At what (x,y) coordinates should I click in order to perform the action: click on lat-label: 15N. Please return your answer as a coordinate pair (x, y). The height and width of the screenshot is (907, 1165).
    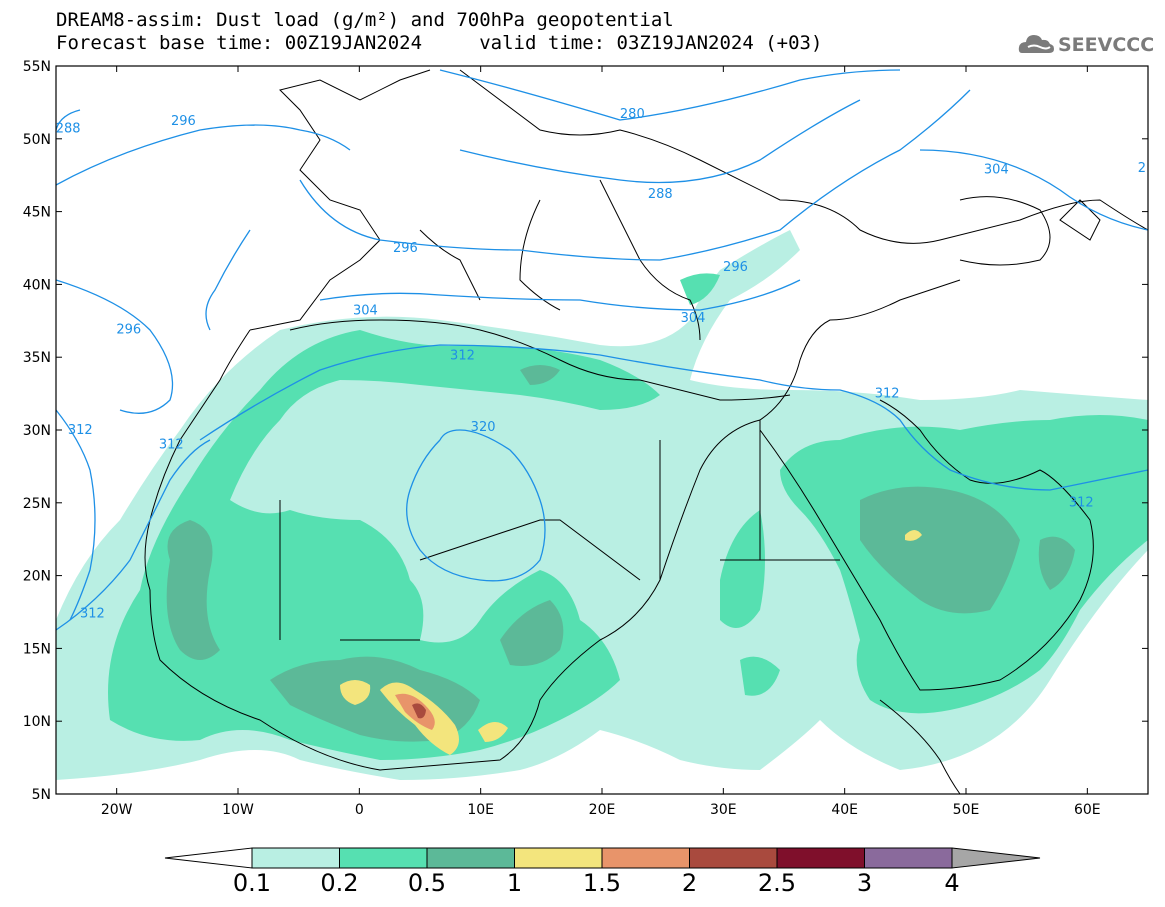
    Looking at the image, I should click on (37, 649).